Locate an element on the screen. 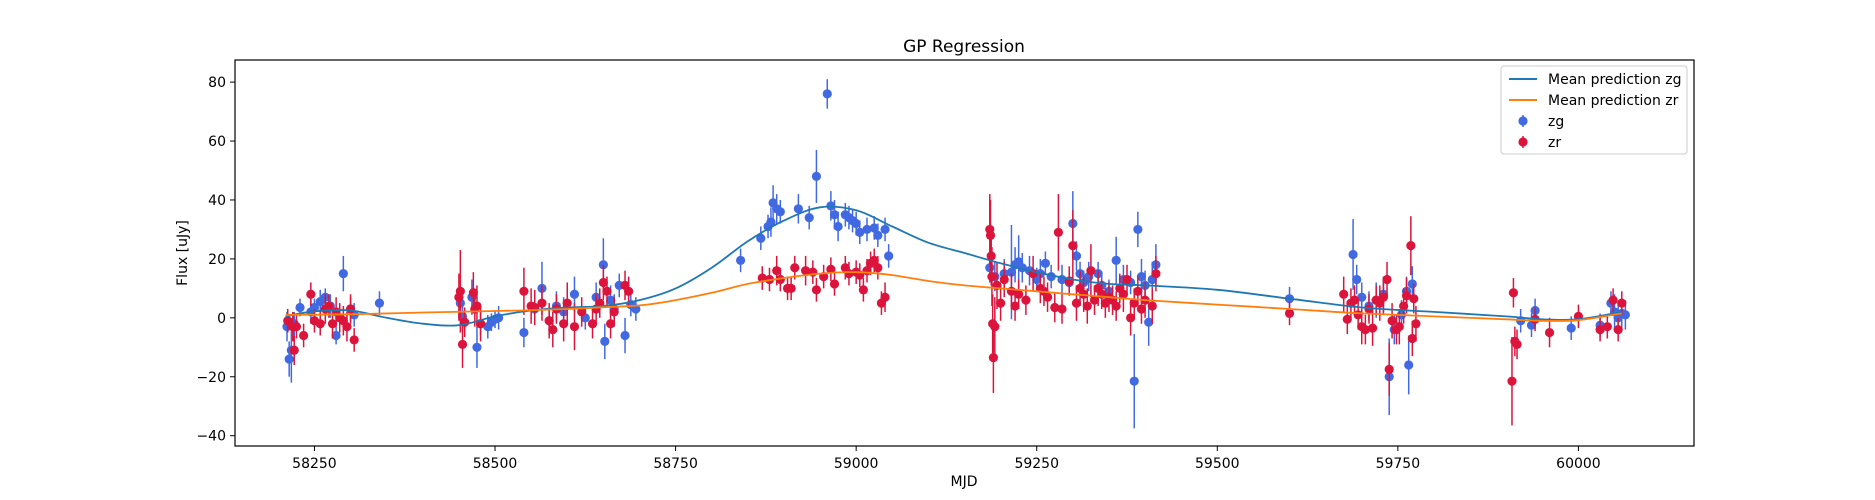 This screenshot has height=500, width=1875. y-tick-label: 20 is located at coordinates (217, 260).